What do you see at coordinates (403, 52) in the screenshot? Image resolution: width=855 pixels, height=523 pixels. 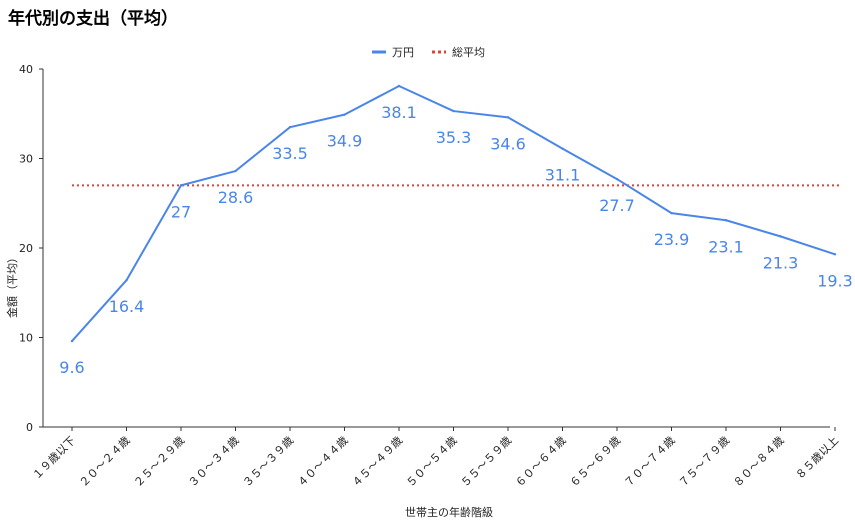 I see `legend-label-series: 万円` at bounding box center [403, 52].